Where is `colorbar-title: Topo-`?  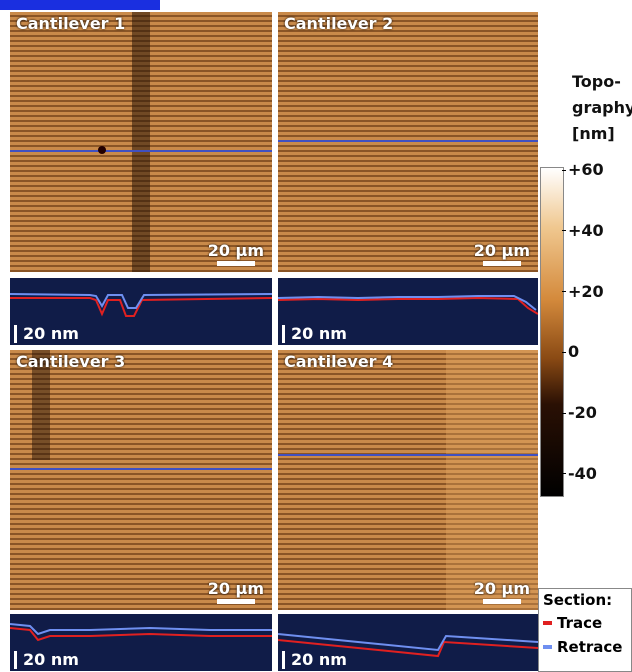 colorbar-title: Topo- is located at coordinates (596, 81).